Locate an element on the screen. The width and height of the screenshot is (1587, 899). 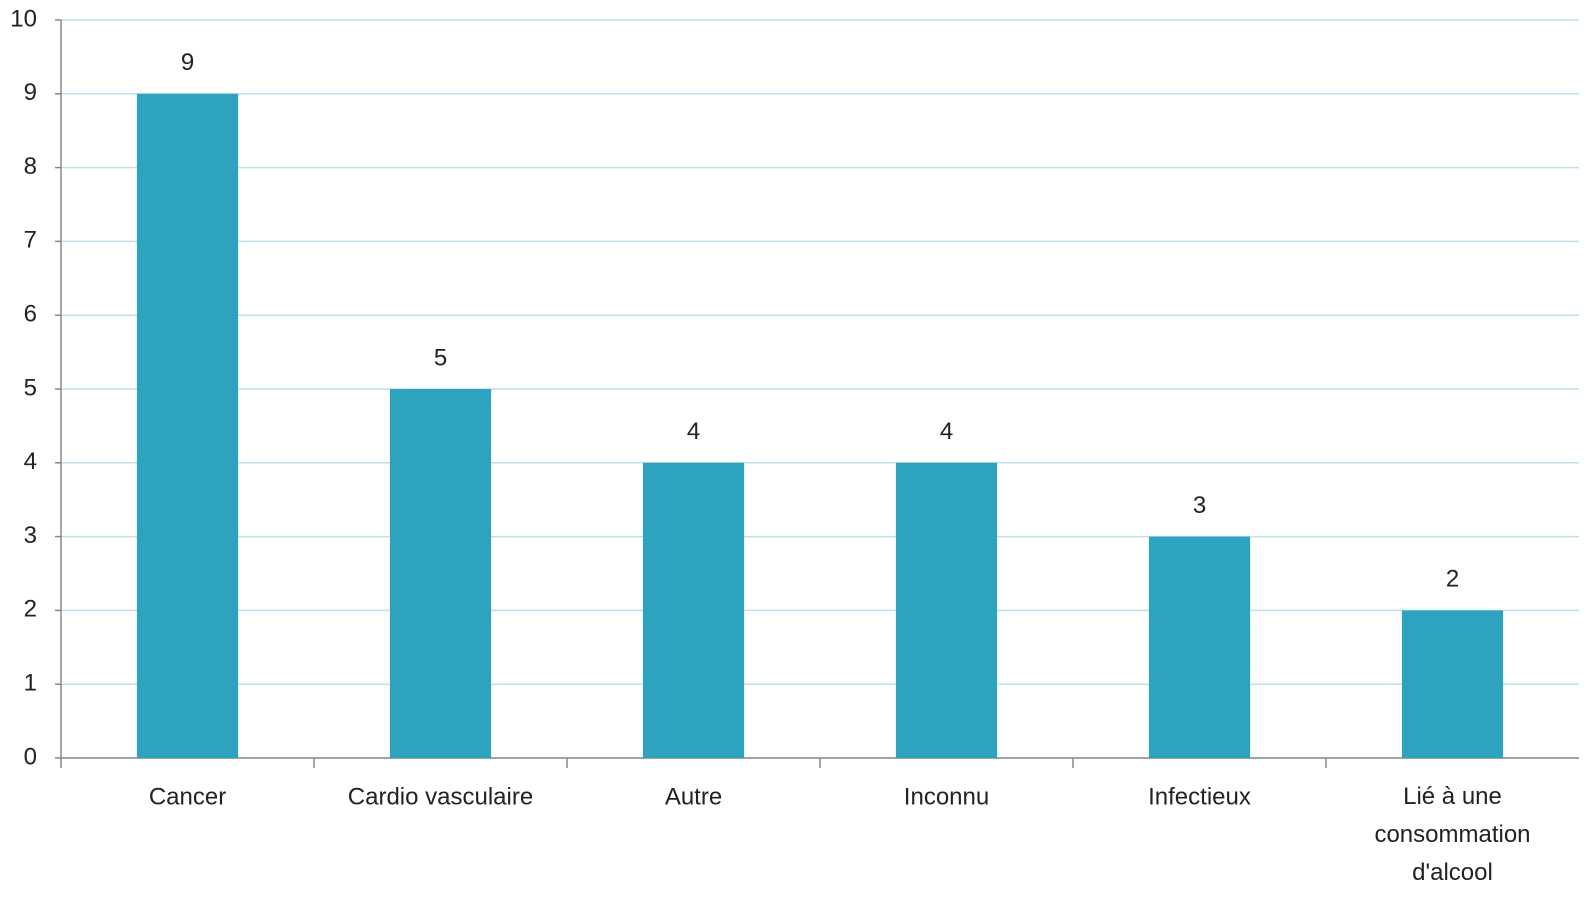
value-label: 3 is located at coordinates (1199, 505).